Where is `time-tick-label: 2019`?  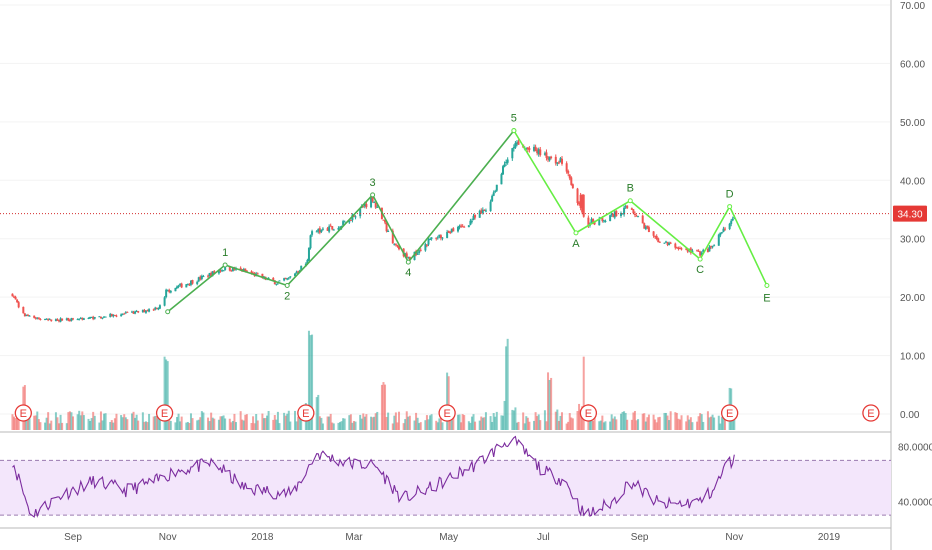 time-tick-label: 2019 is located at coordinates (829, 537).